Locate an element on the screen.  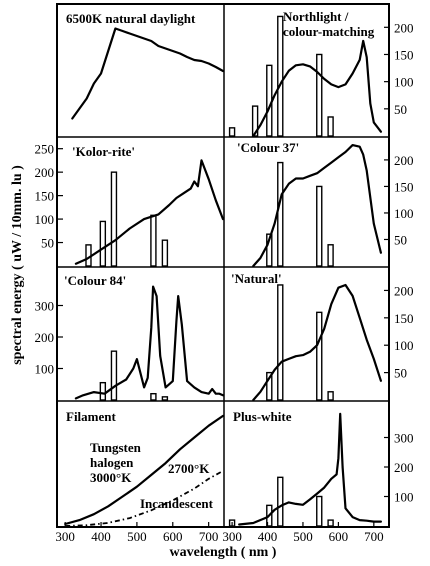
panel-title: Northlight / is located at coordinates (316, 16).